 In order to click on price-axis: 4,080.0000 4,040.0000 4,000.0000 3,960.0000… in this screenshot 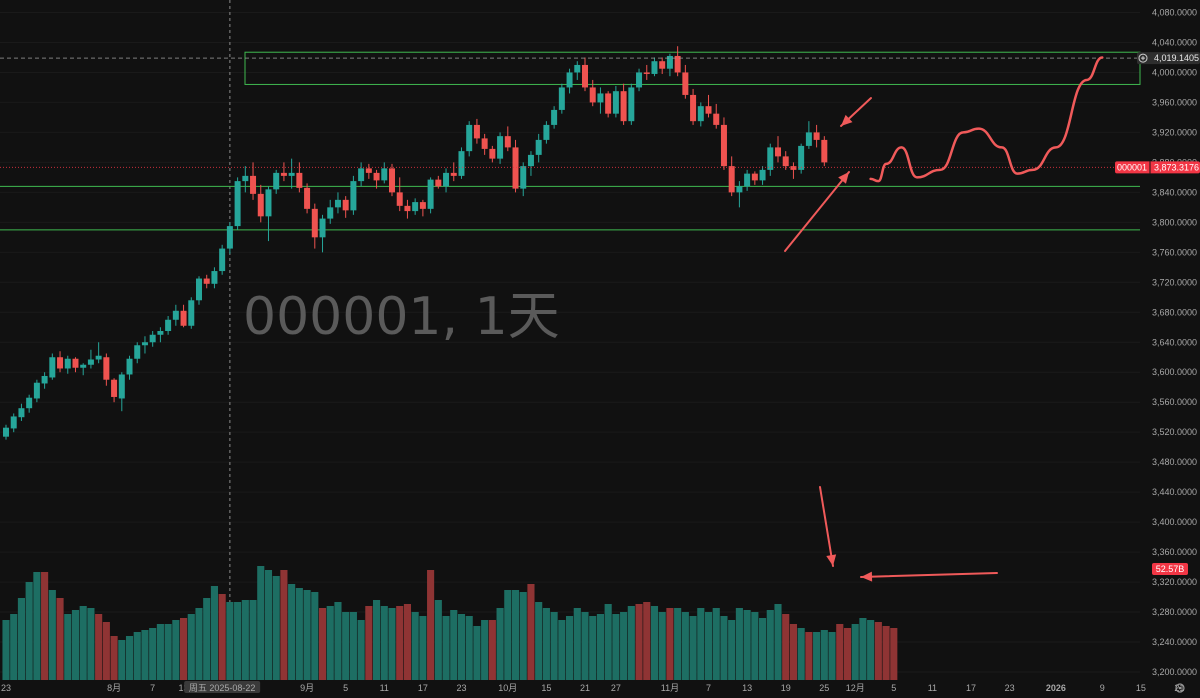, I will do `click(1174, 342)`.